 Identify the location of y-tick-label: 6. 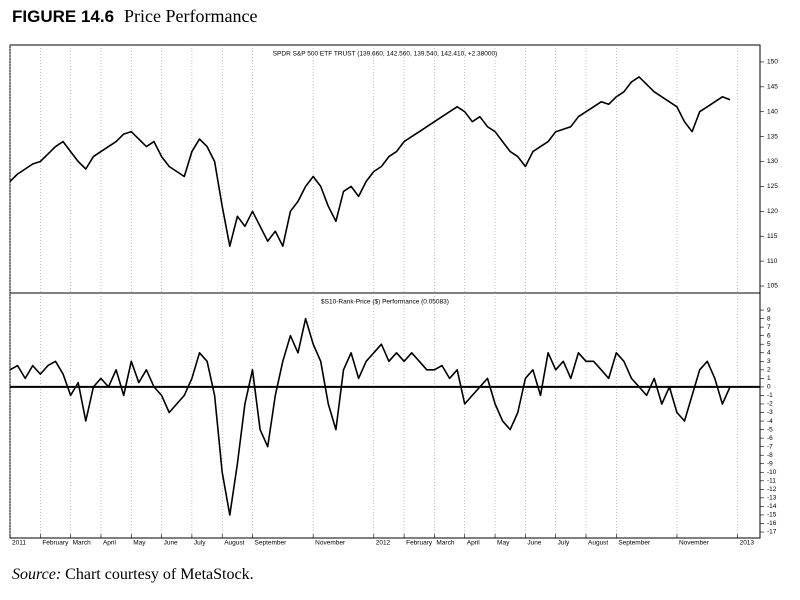
(769, 335).